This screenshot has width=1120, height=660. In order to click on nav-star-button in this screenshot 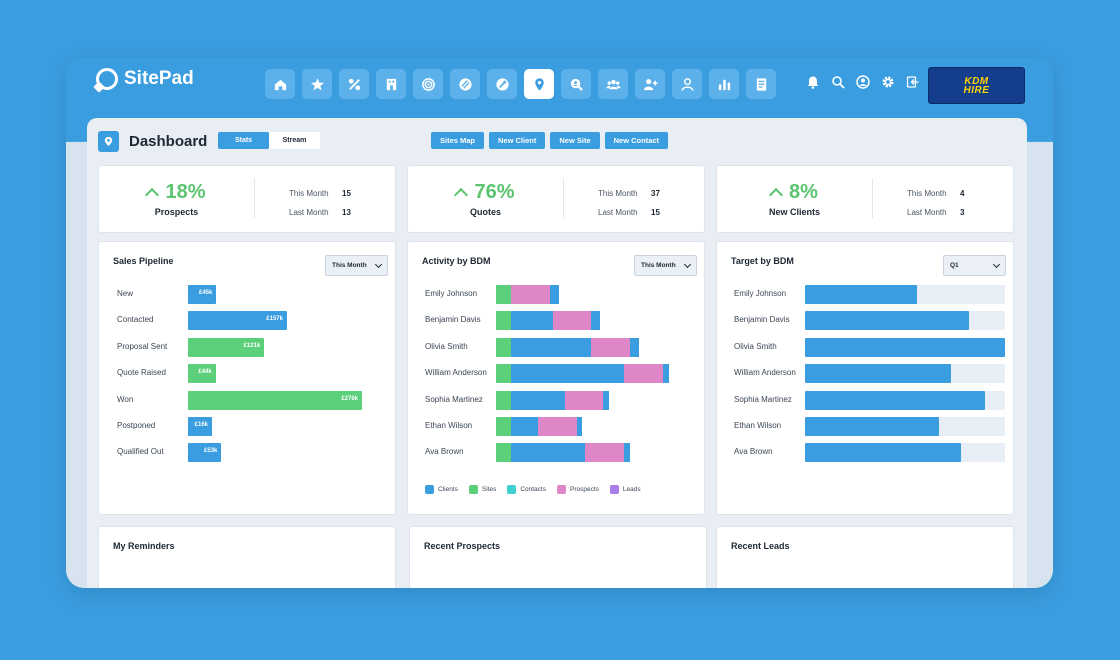, I will do `click(317, 84)`.